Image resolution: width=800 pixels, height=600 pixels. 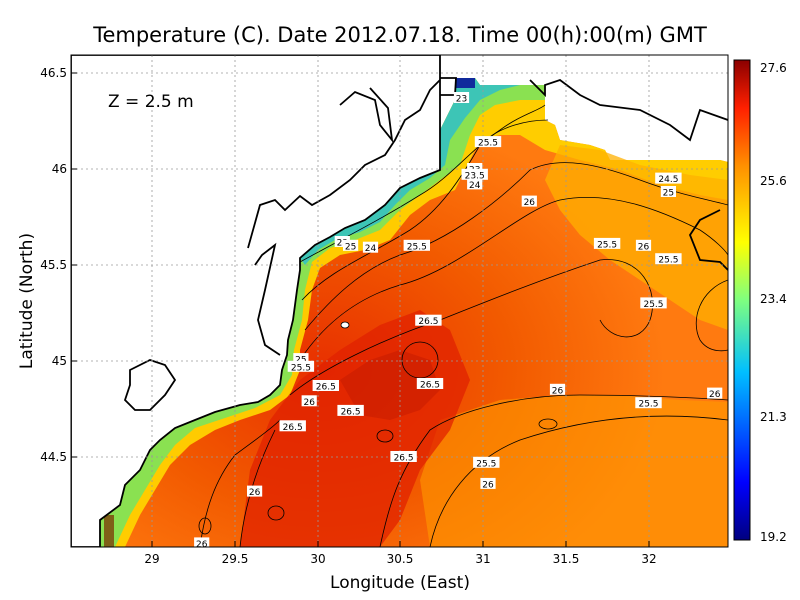 What do you see at coordinates (235, 559) in the screenshot?
I see `x-tick-label: 29.5` at bounding box center [235, 559].